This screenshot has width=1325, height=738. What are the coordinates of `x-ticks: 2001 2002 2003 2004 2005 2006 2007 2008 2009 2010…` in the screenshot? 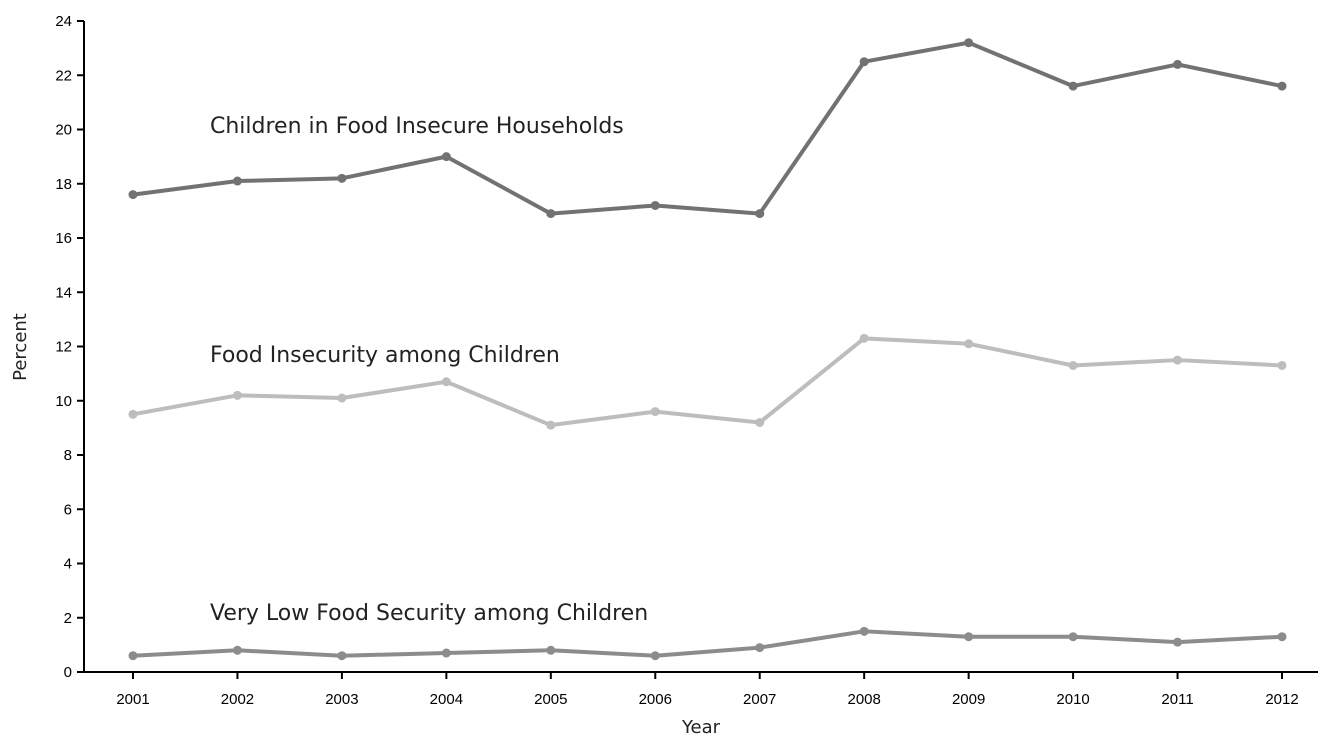 It's located at (707, 690).